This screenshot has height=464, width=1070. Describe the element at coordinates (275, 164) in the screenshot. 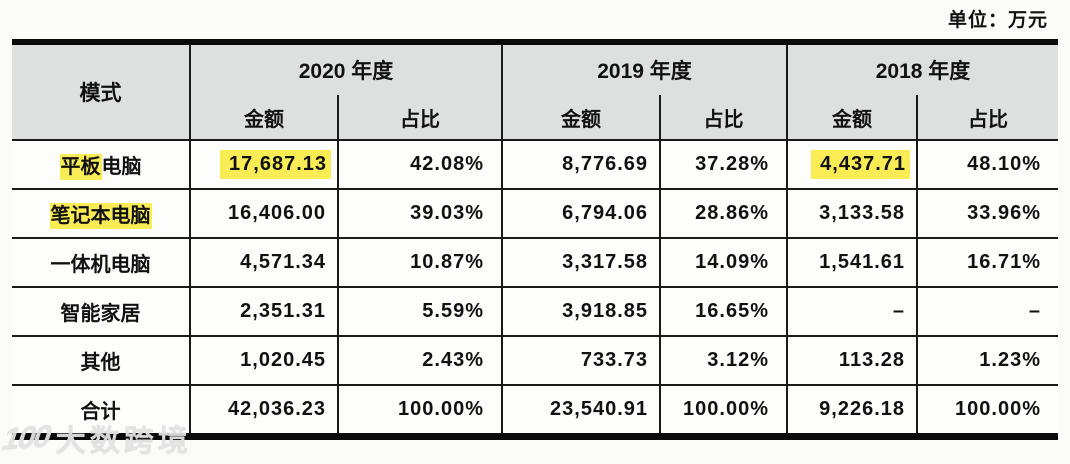

I see `highlighted-value: 17,687.13` at that location.